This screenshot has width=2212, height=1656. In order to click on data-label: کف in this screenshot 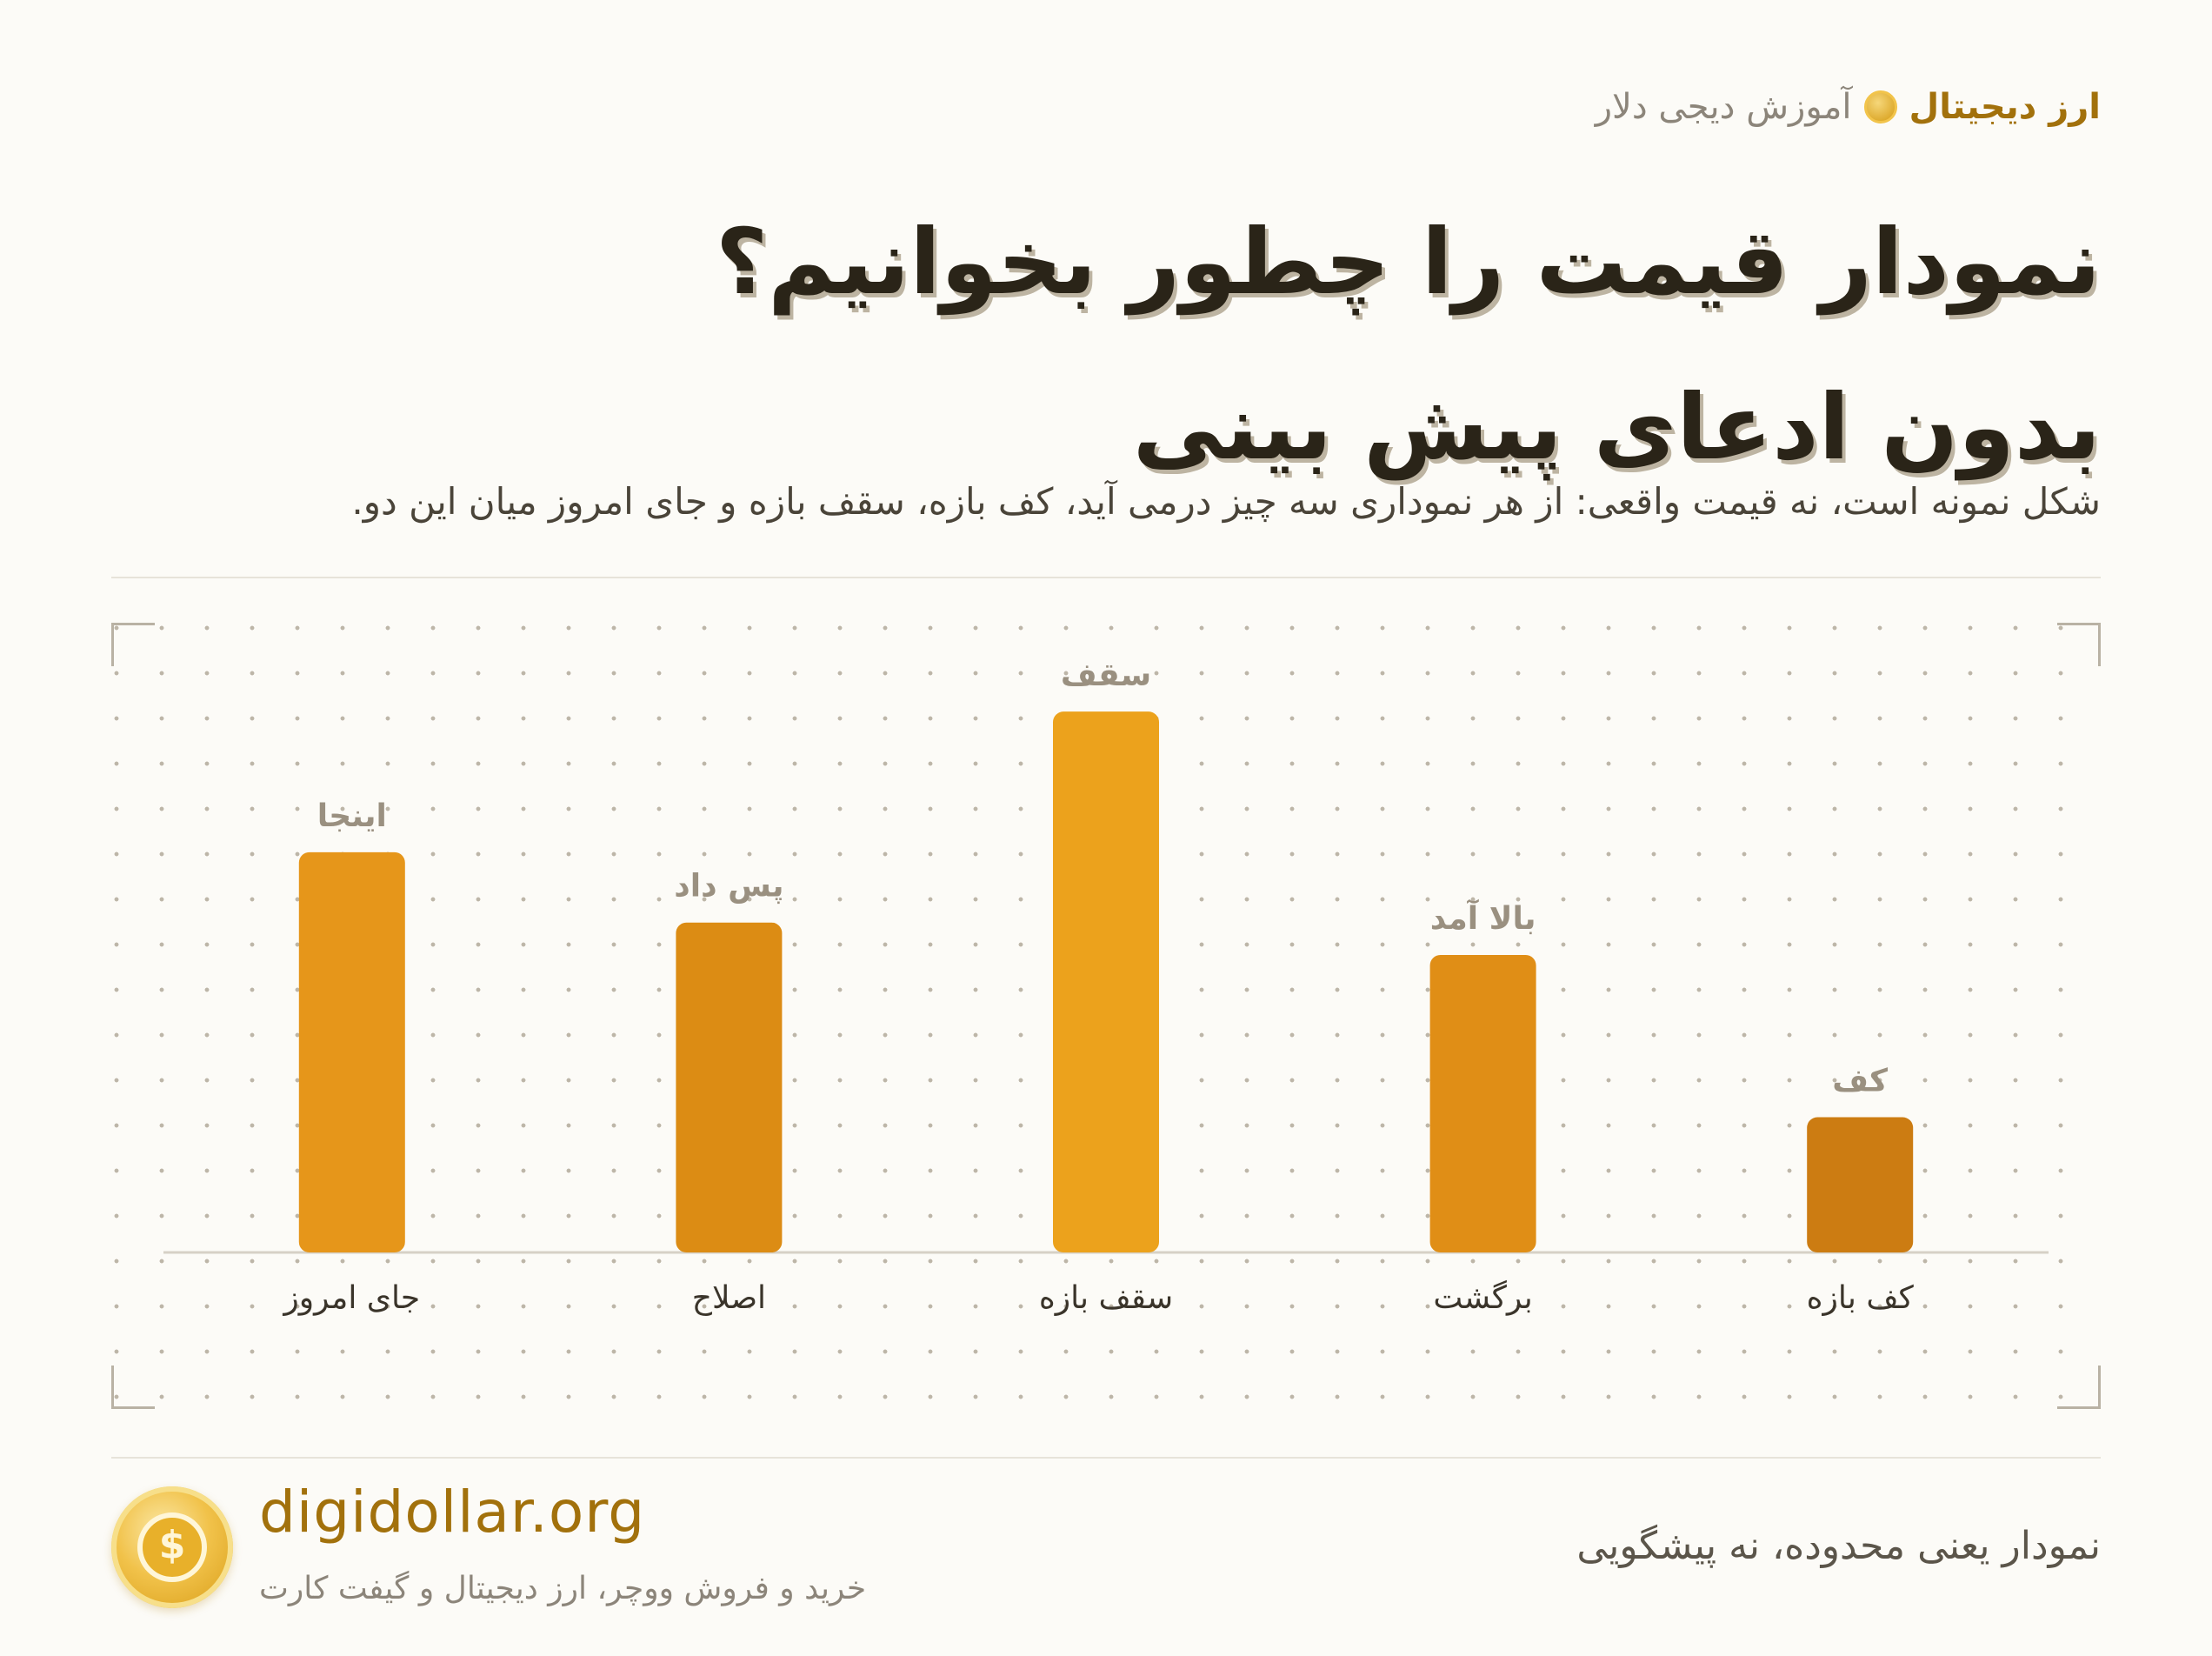, I will do `click(1860, 1081)`.